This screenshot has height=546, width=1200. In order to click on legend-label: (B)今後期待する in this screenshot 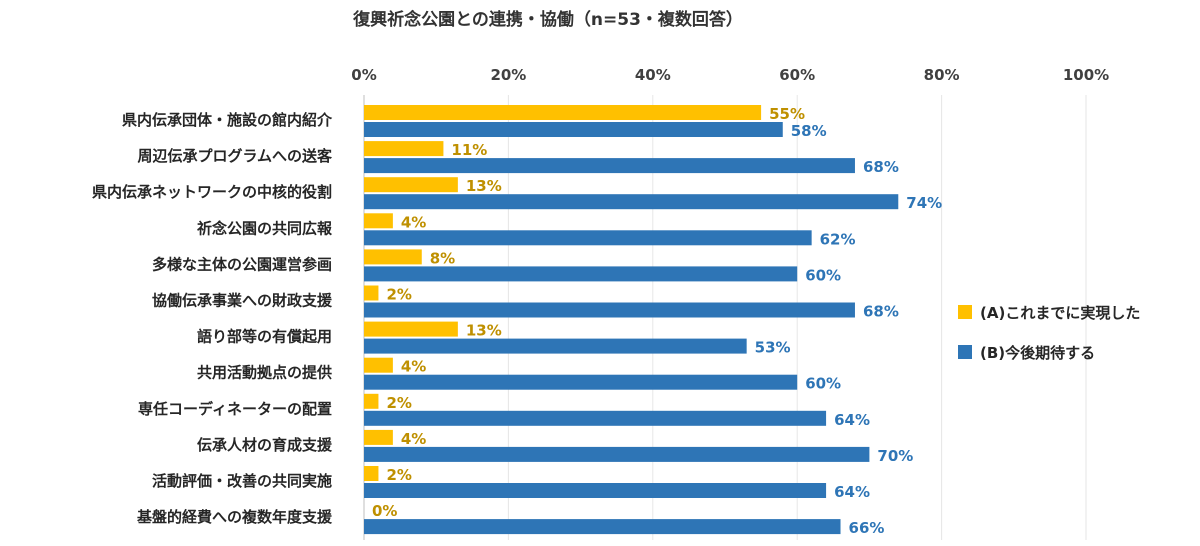, I will do `click(1037, 353)`.